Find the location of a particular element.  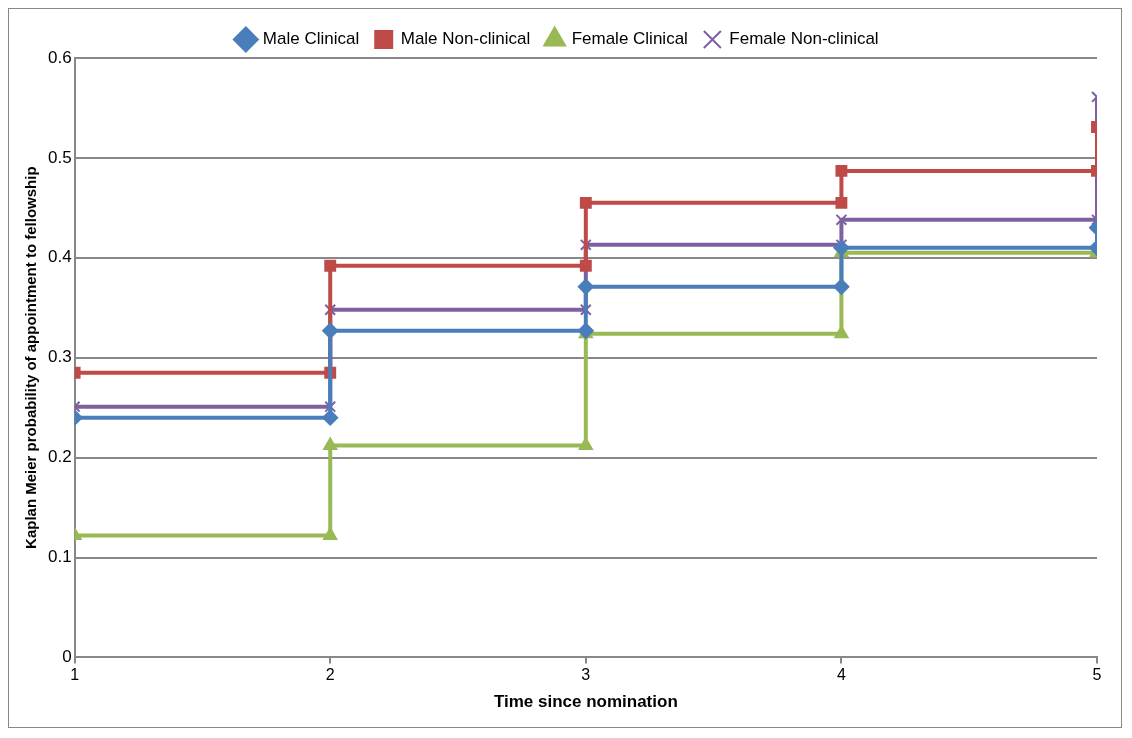

x-tick-label: 5 is located at coordinates (1097, 675).